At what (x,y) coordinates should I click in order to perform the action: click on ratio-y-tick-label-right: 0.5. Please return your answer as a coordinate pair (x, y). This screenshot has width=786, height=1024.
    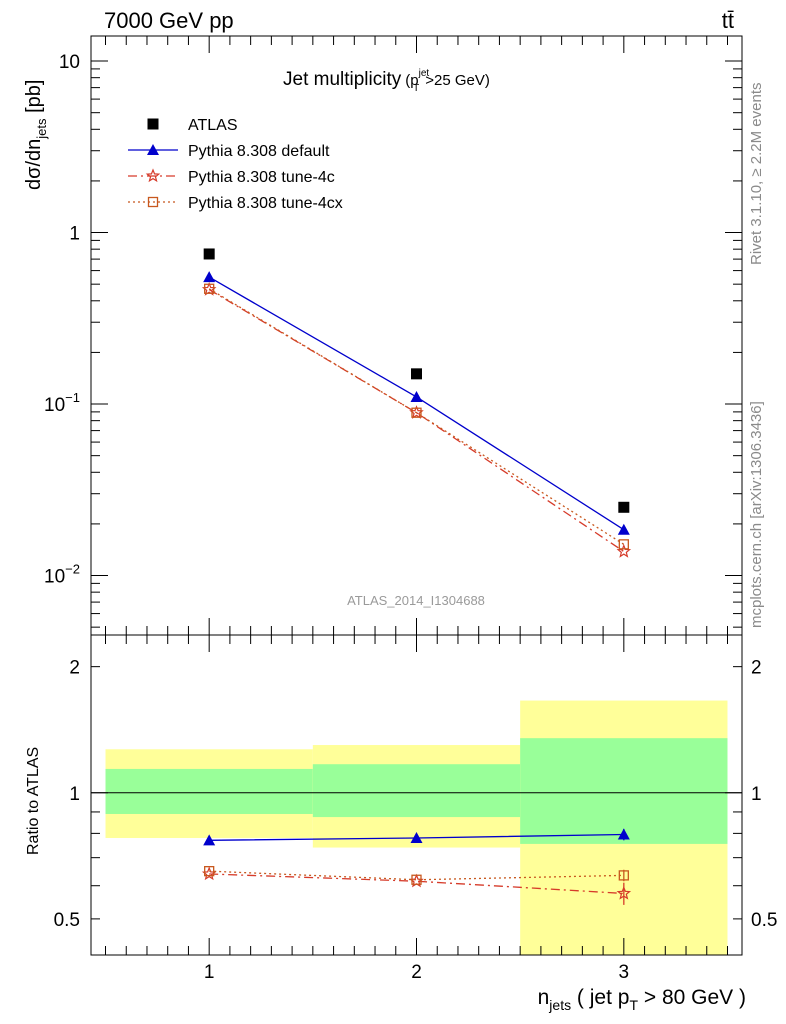
    Looking at the image, I should click on (764, 920).